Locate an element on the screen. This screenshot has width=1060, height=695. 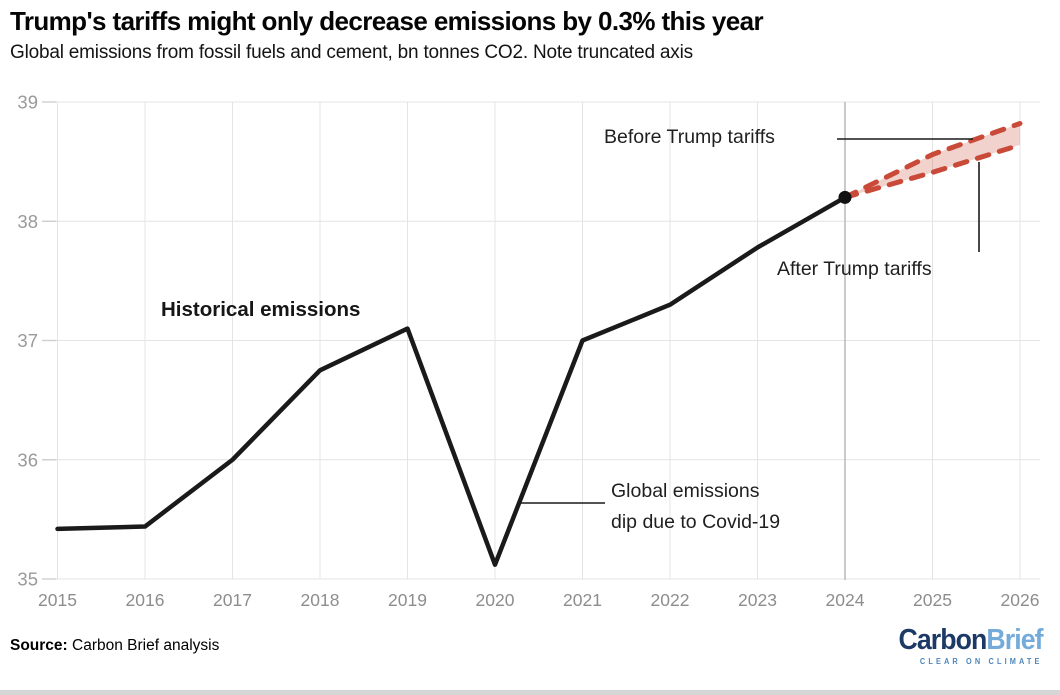
svg-text: 2020 is located at coordinates (495, 600).